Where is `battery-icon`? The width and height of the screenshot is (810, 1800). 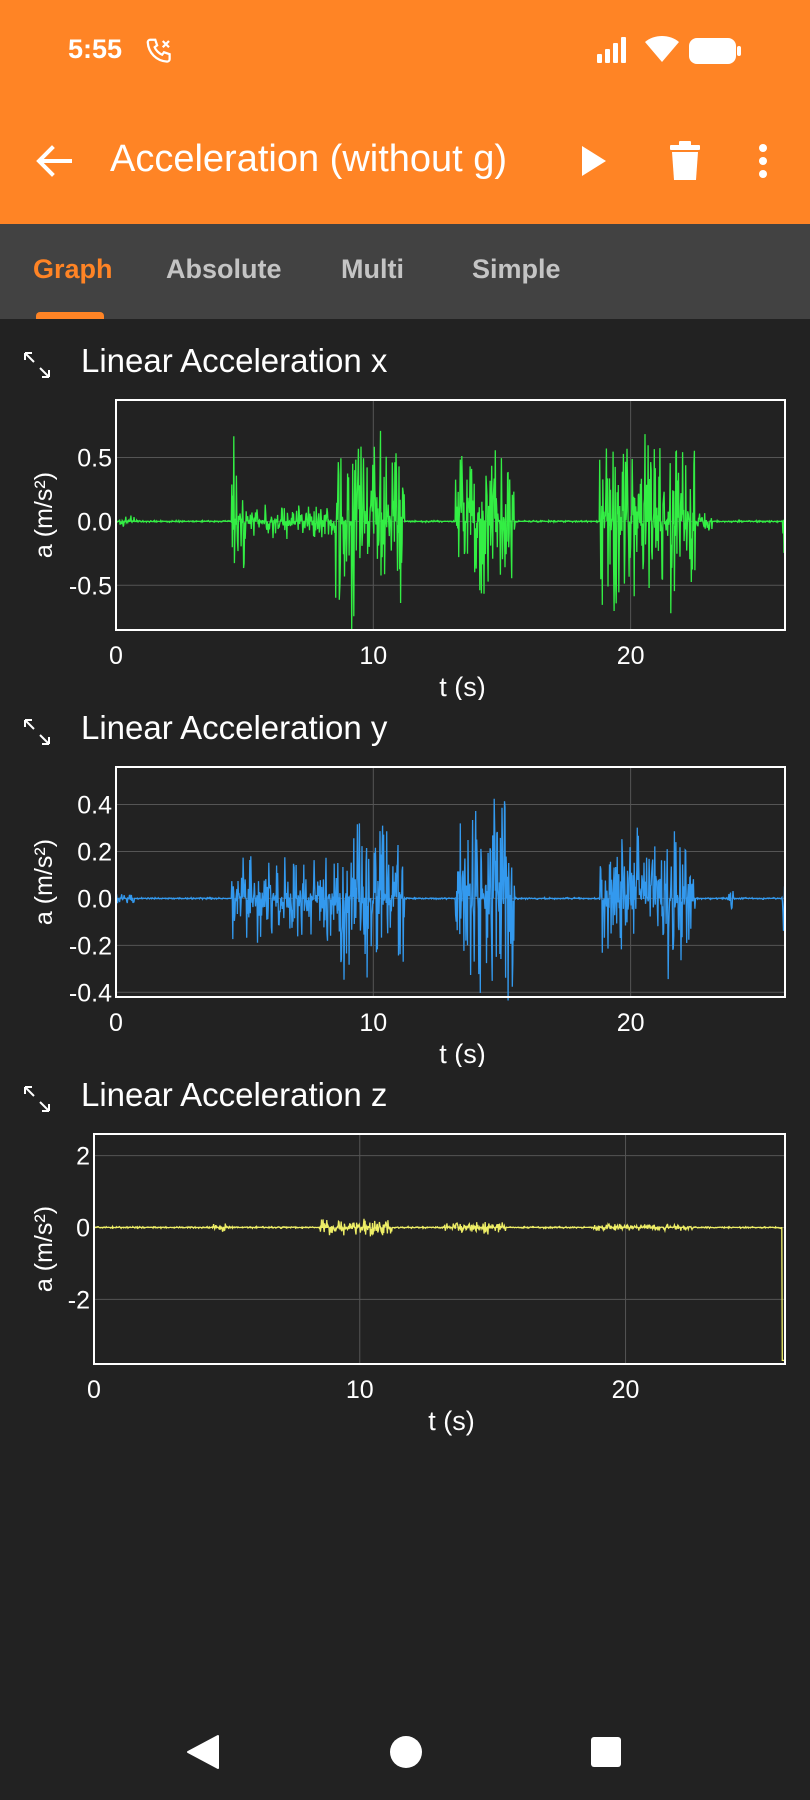 battery-icon is located at coordinates (715, 51).